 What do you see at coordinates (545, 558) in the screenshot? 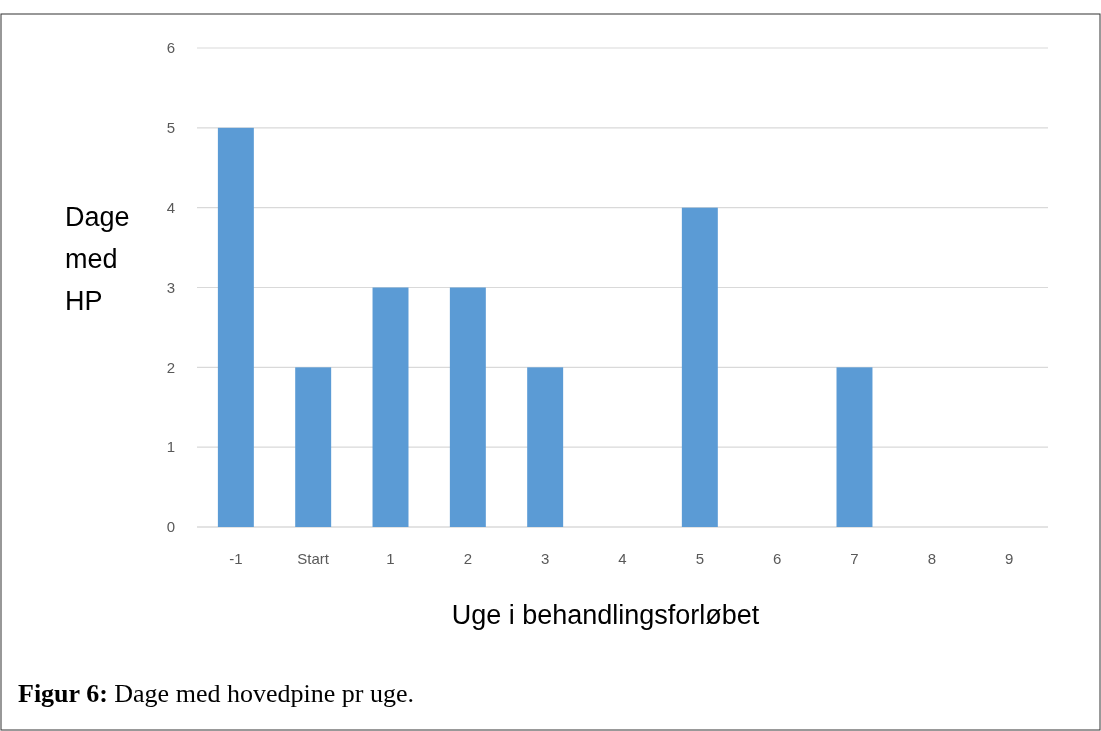
I see `x-tick-label: 3` at bounding box center [545, 558].